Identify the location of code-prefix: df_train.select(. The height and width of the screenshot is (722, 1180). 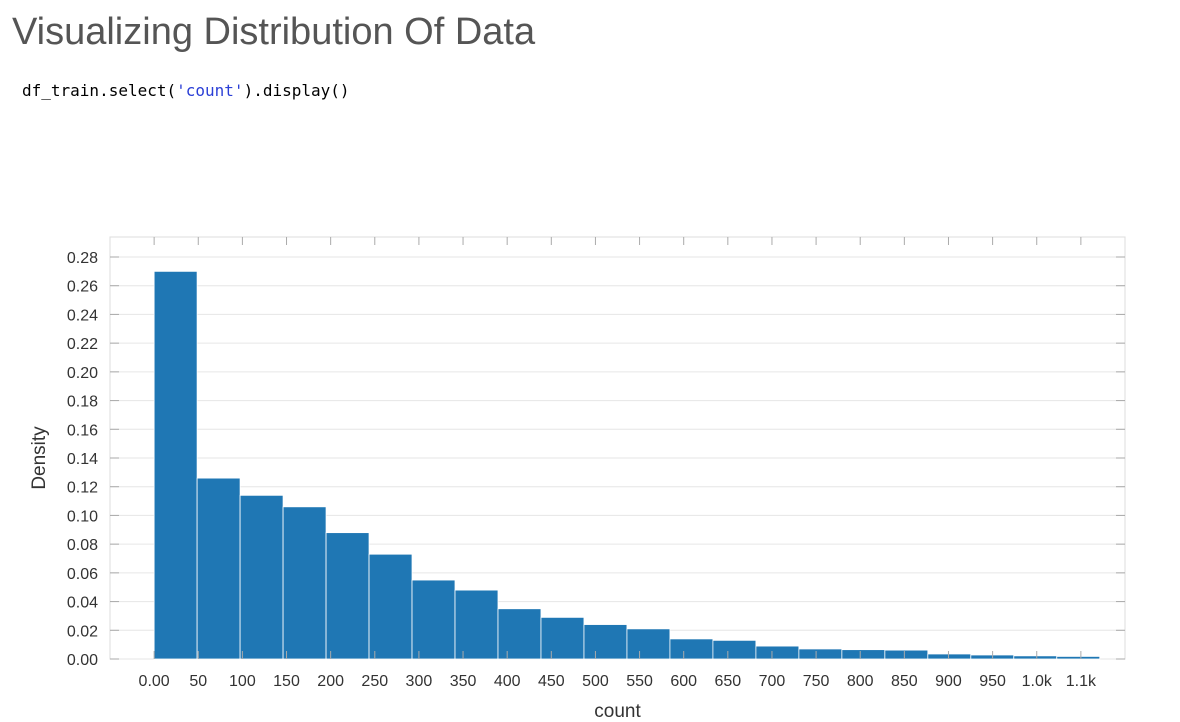
(99, 90).